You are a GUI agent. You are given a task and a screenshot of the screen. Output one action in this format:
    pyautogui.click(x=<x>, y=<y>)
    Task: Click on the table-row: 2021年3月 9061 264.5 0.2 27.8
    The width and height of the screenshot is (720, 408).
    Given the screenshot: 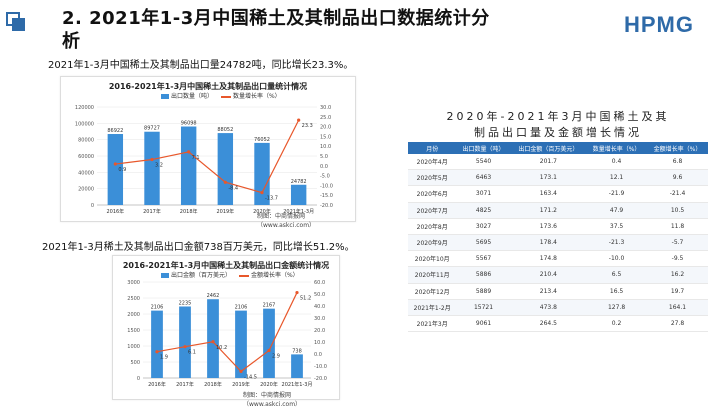 What is the action you would take?
    pyautogui.click(x=558, y=324)
    